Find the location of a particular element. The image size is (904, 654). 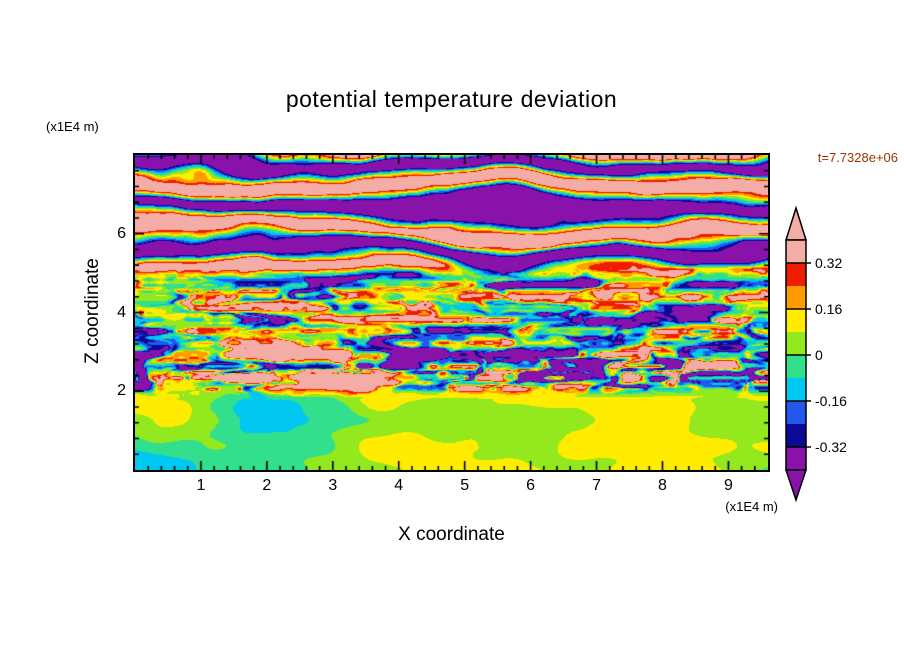

x-tick-label: 1 is located at coordinates (201, 485).